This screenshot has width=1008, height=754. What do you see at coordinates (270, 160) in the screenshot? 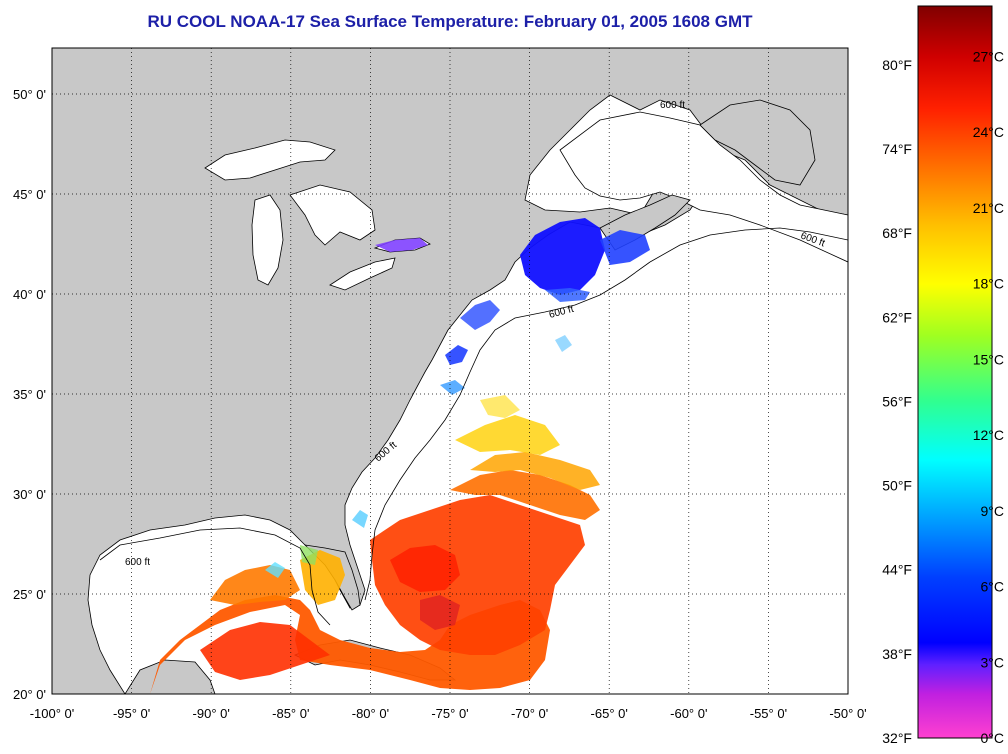
I see `lake-superior` at bounding box center [270, 160].